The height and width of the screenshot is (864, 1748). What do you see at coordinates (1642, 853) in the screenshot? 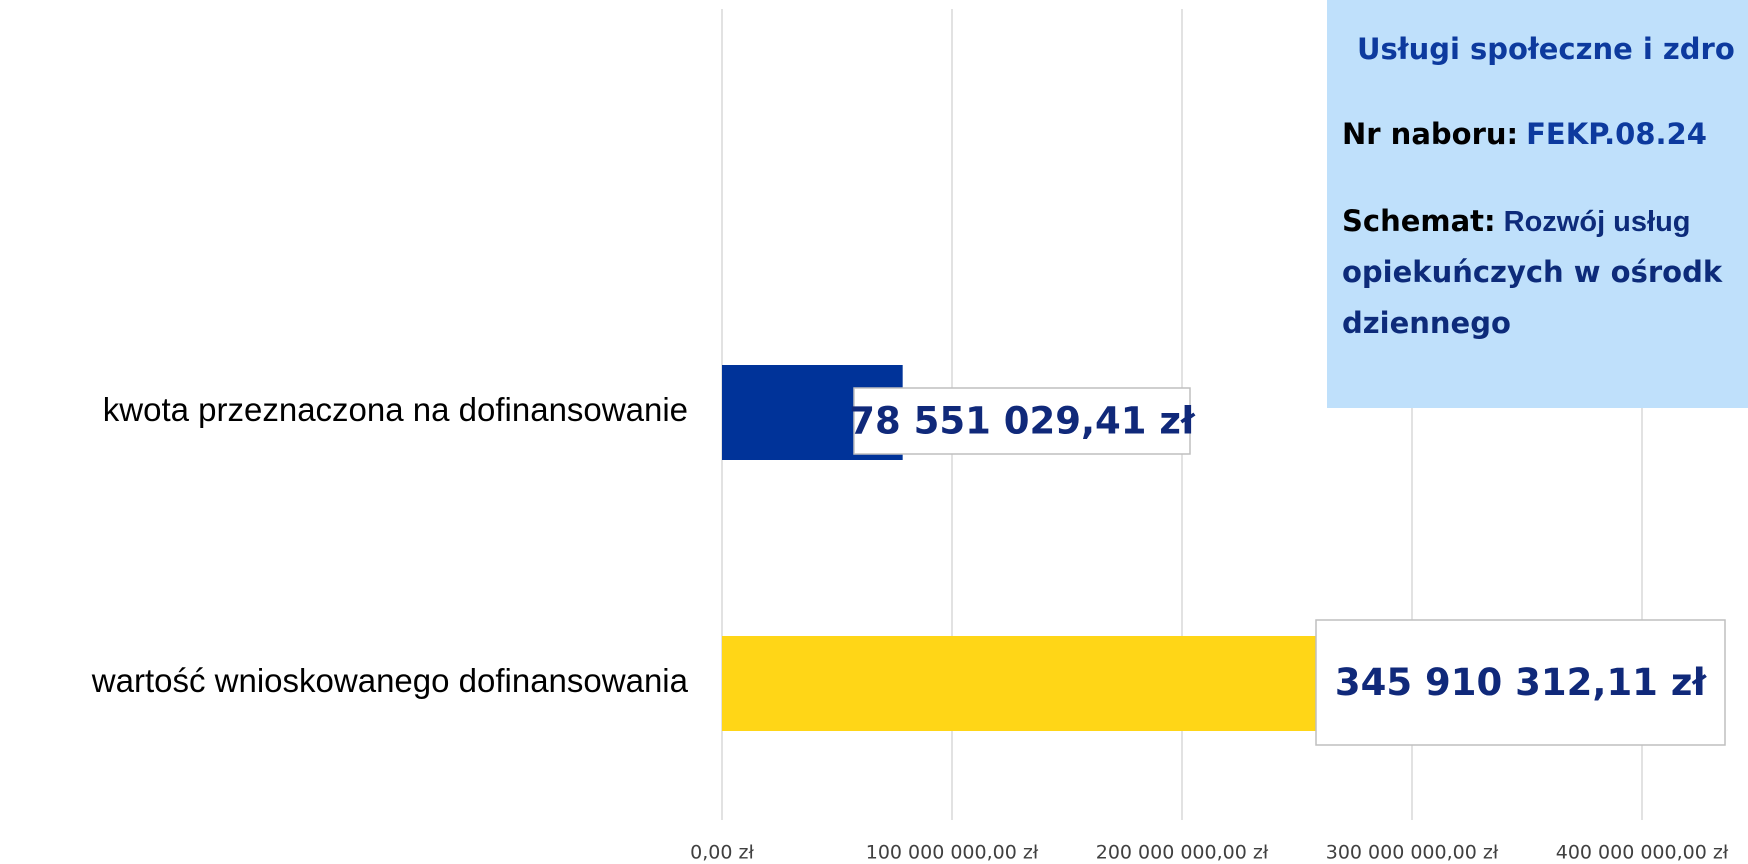
I see `x-tick-label: 400 000 000,00 zł` at bounding box center [1642, 853].